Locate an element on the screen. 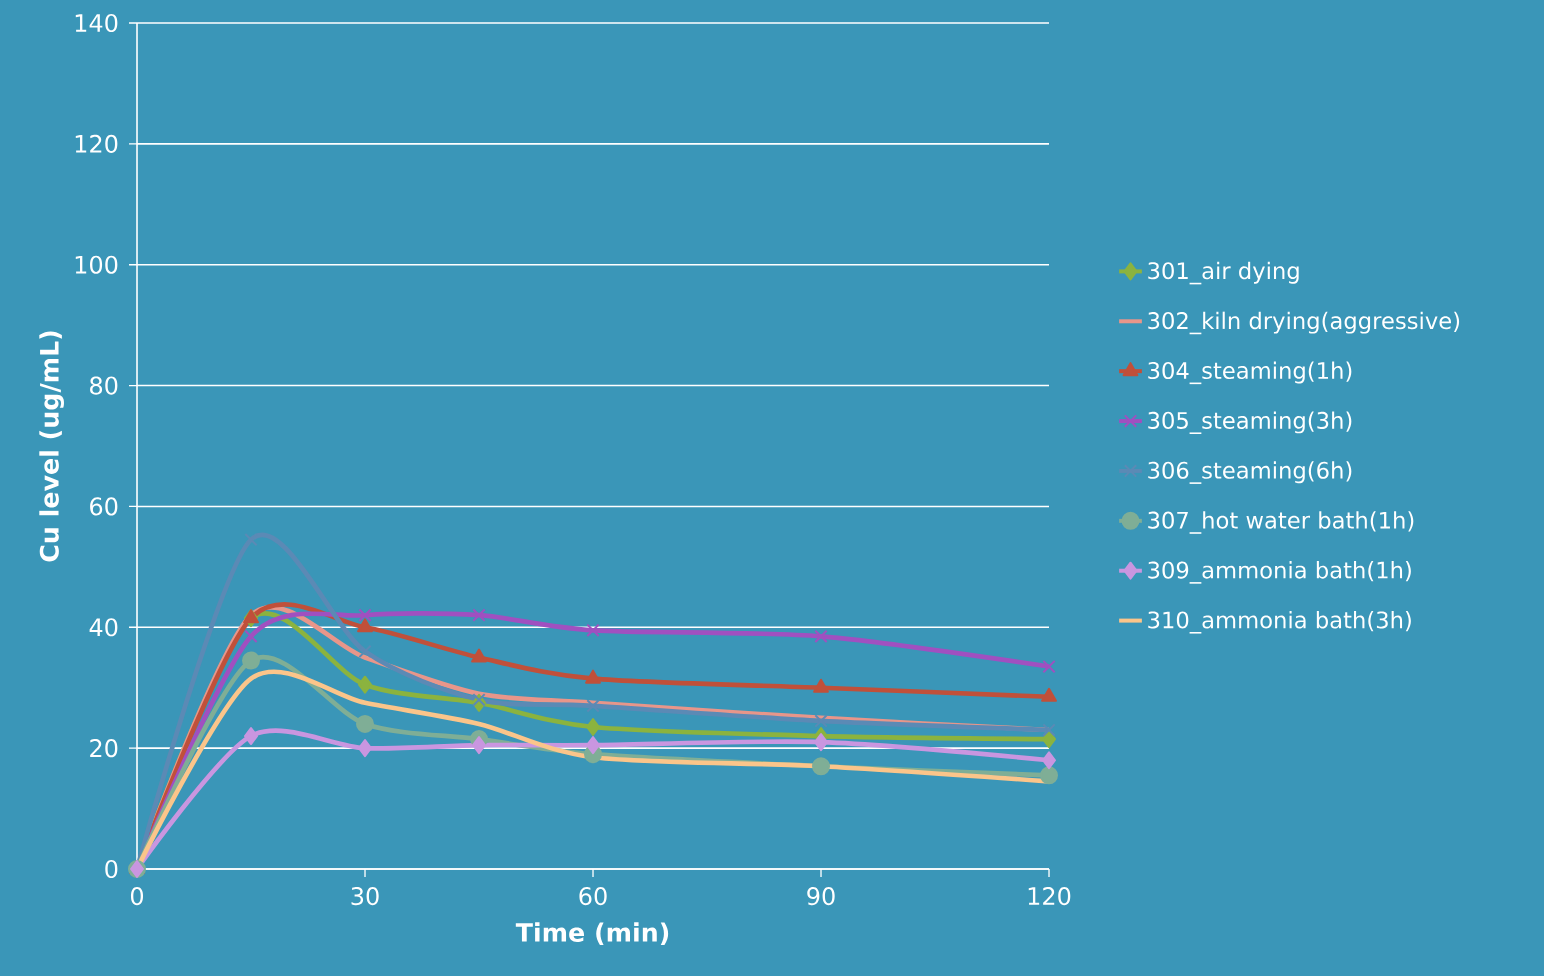 The image size is (1544, 976). x-tick-label: 0 is located at coordinates (137, 896).